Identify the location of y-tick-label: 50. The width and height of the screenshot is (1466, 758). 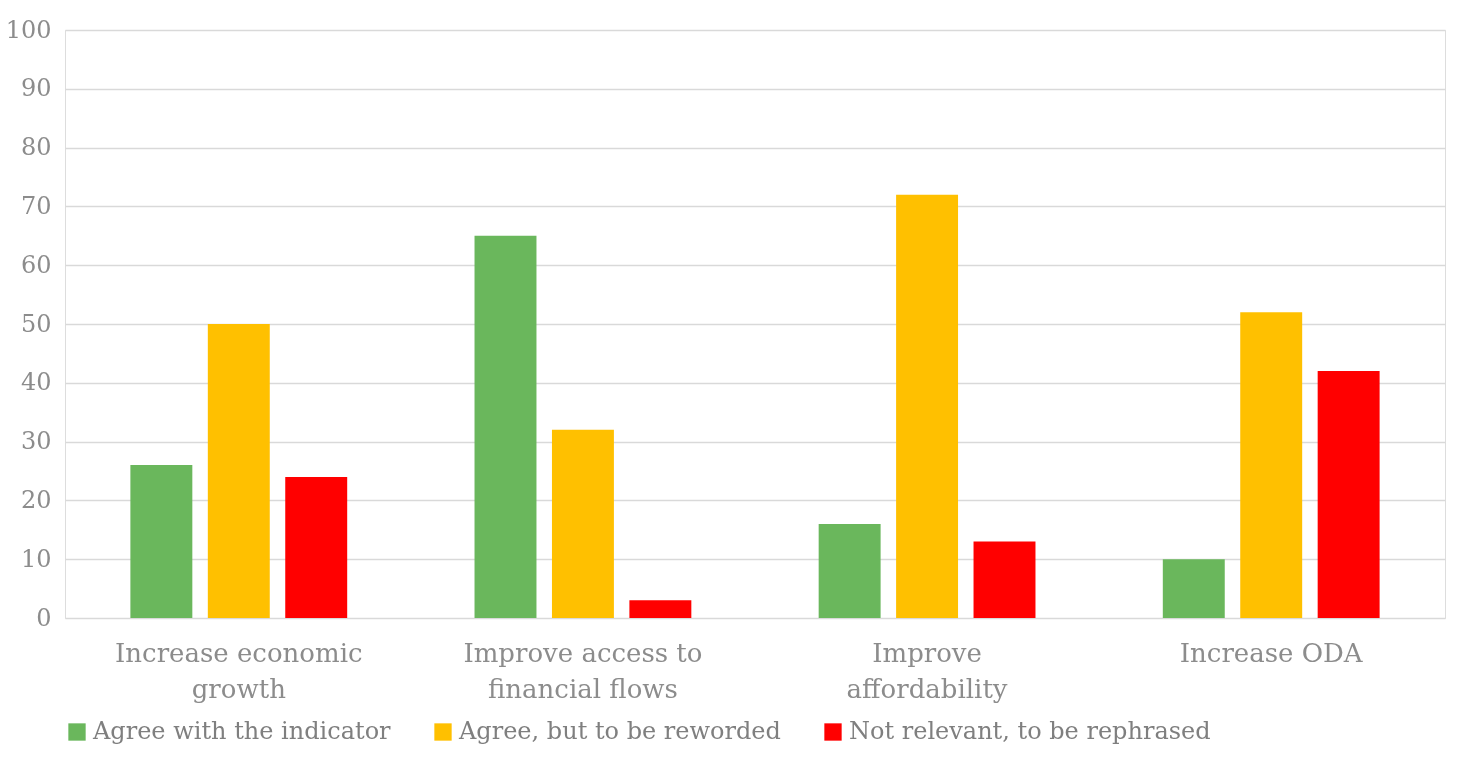
(36, 323).